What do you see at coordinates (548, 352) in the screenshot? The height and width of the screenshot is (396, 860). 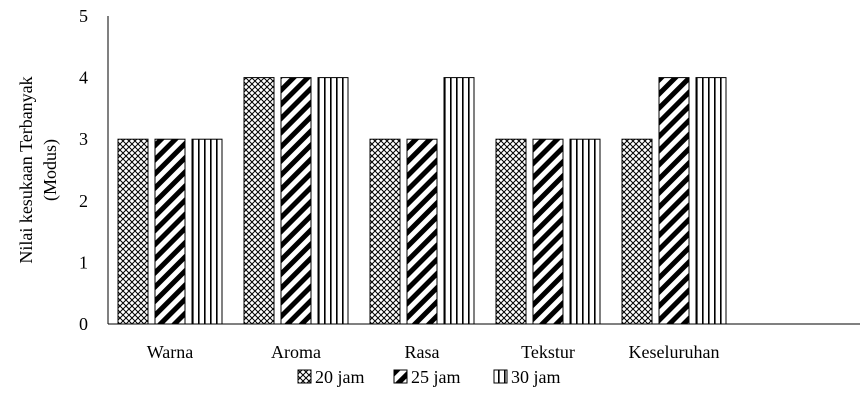 I see `category-label: Tekstur` at bounding box center [548, 352].